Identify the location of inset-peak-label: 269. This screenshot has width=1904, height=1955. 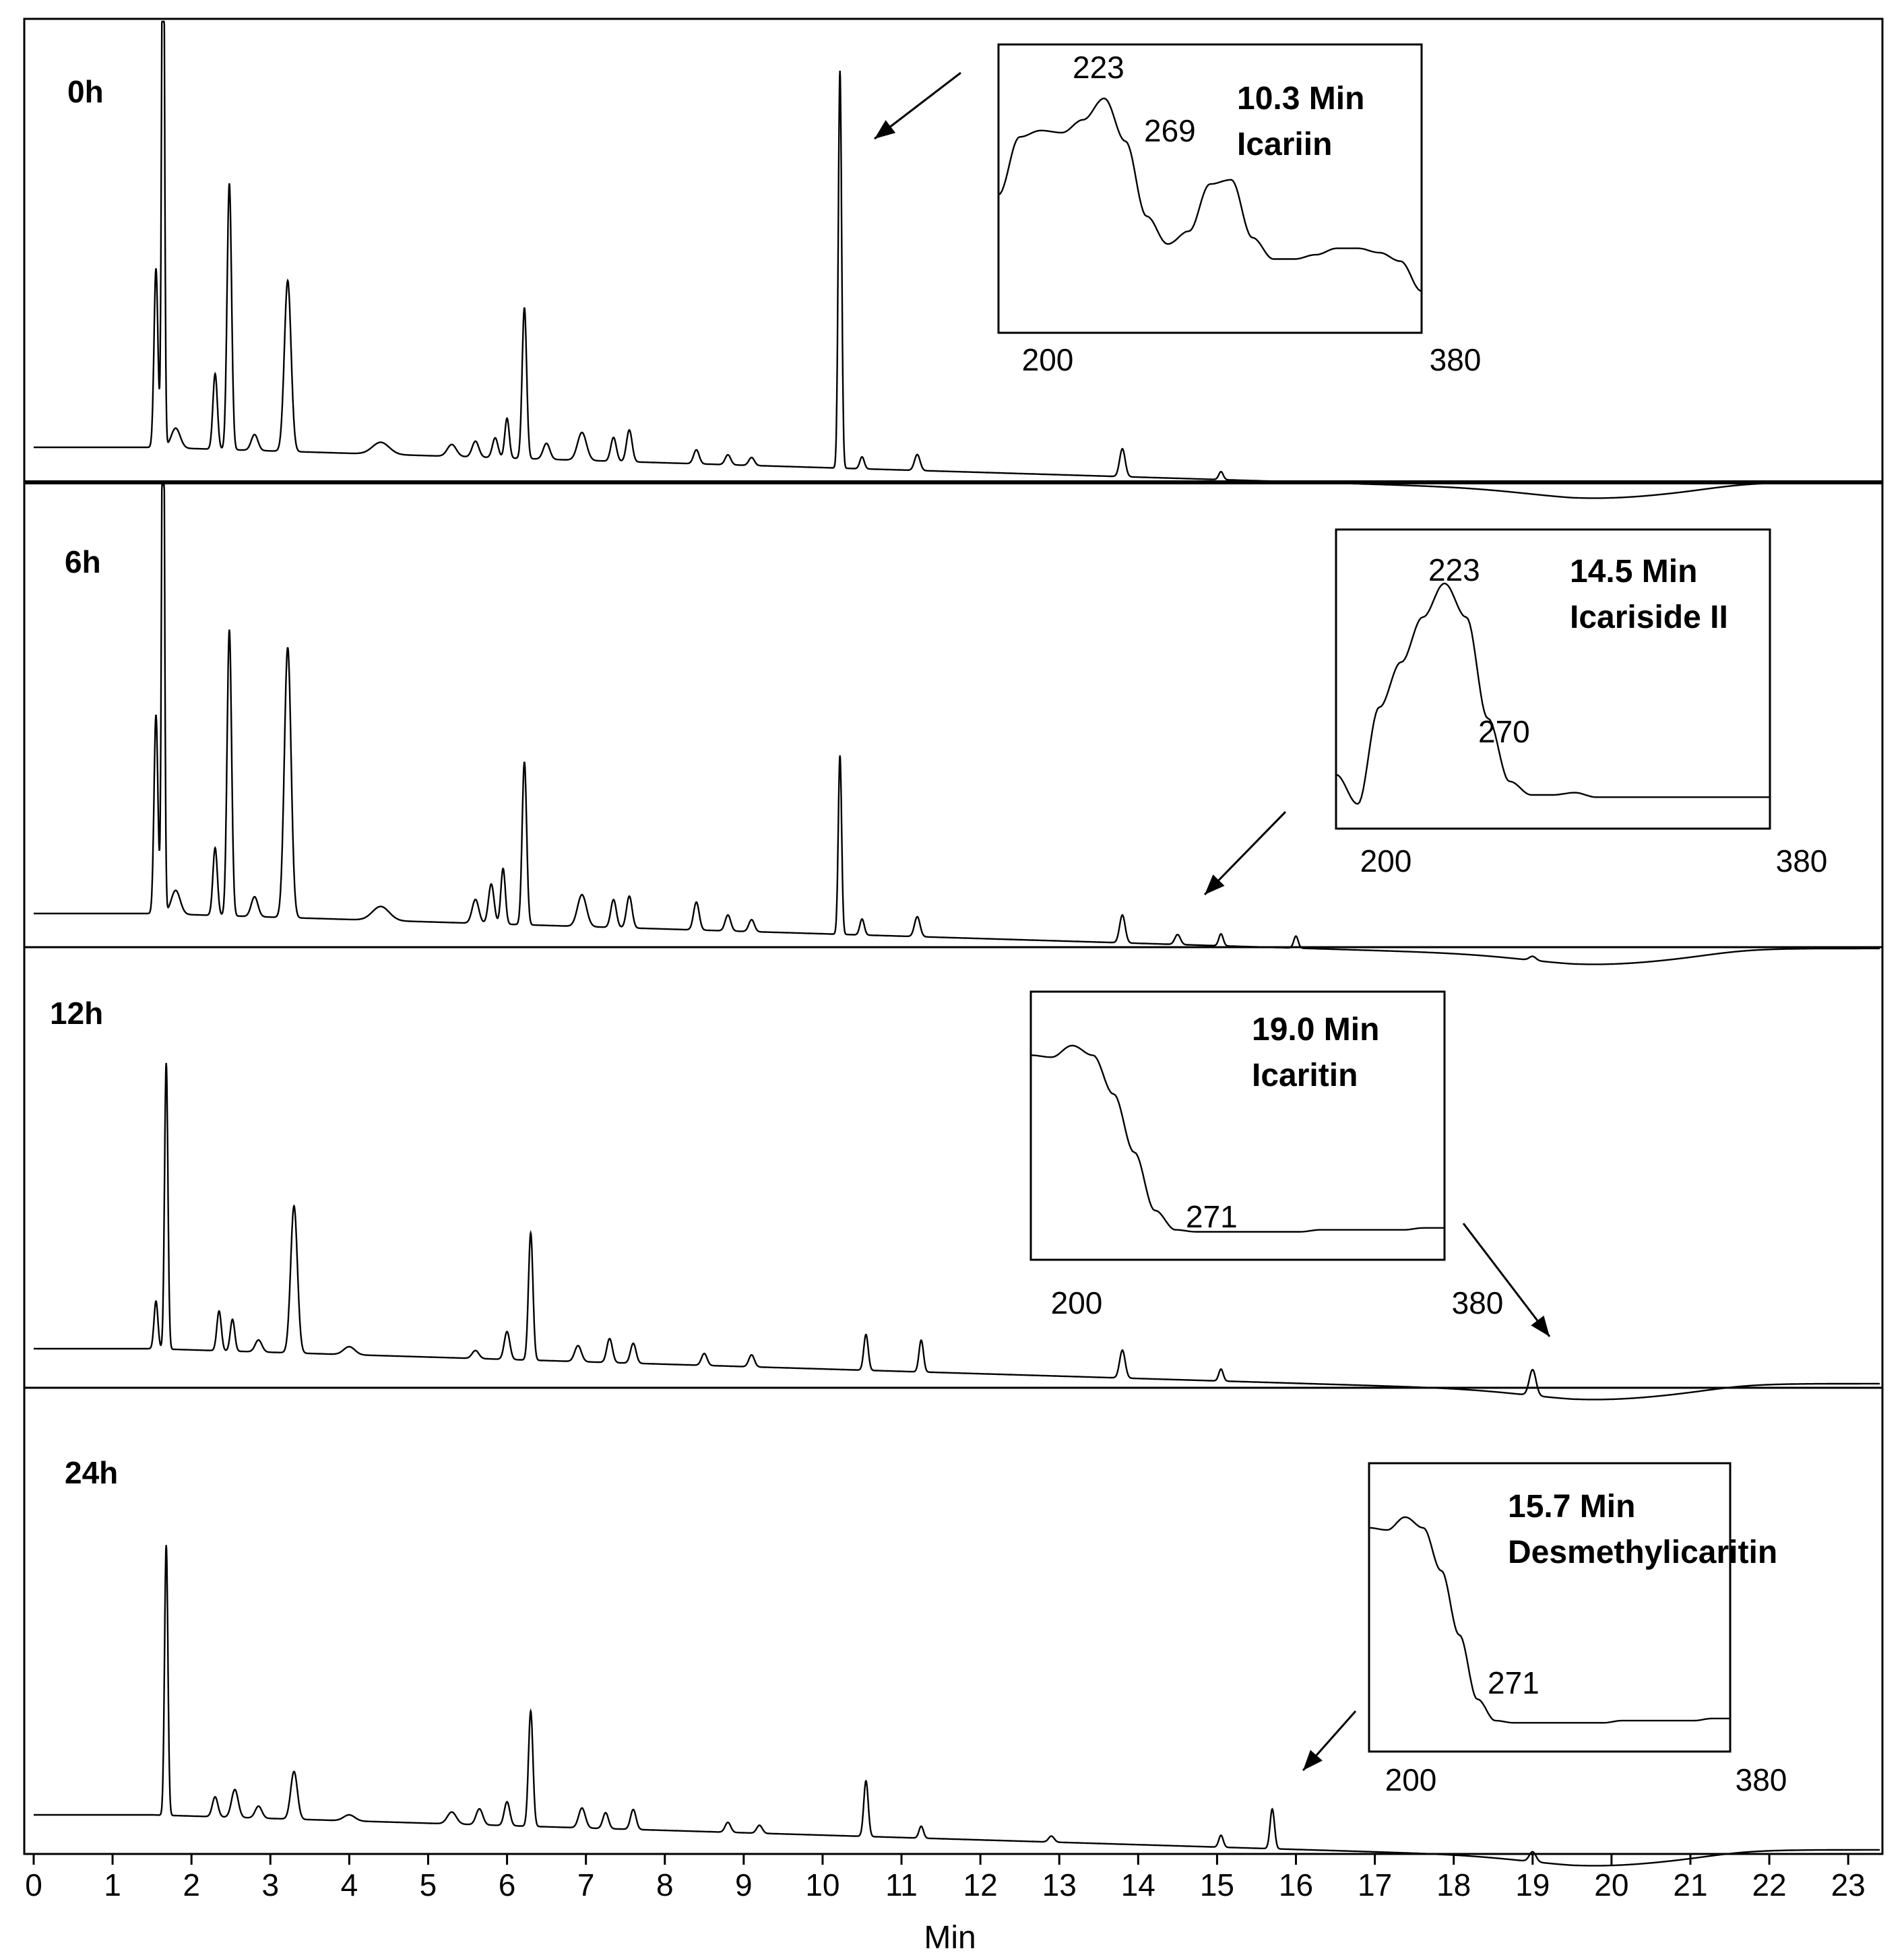
(1170, 130).